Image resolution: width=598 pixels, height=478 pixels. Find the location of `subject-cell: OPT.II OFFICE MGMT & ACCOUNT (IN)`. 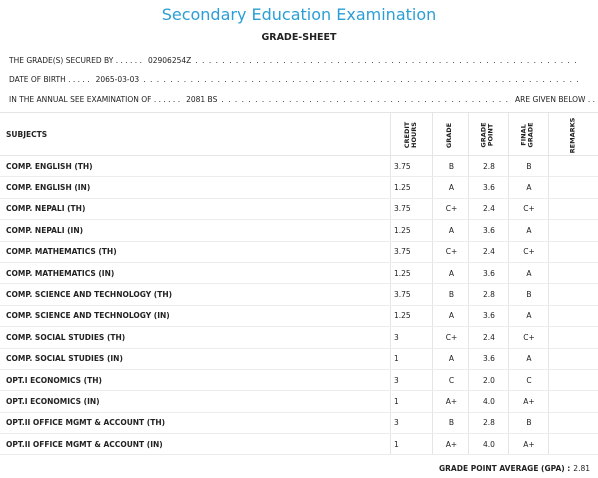

subject-cell: OPT.II OFFICE MGMT & ACCOUNT (IN) is located at coordinates (84, 444).